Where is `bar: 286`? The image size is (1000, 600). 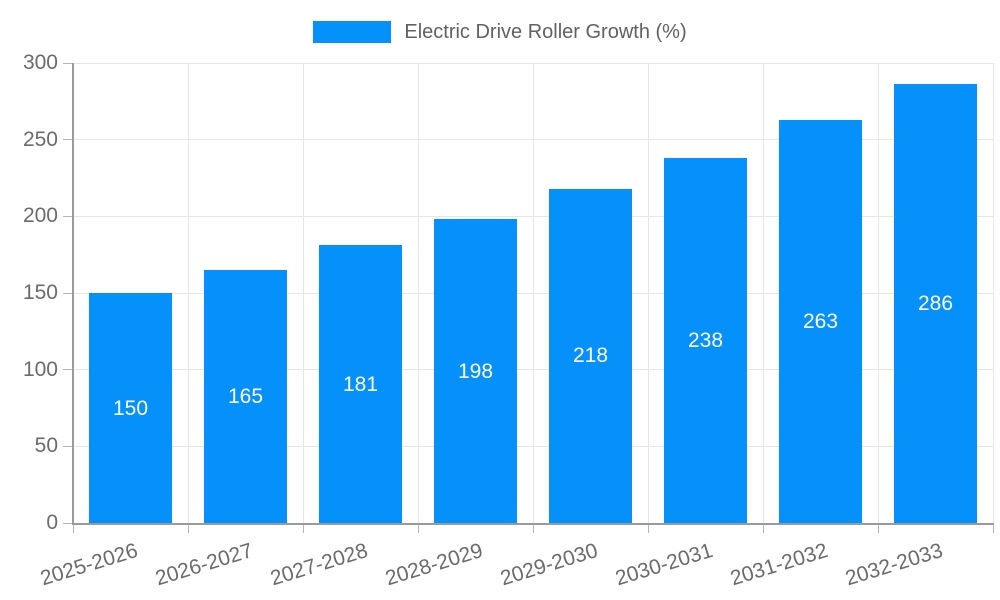
bar: 286 is located at coordinates (935, 303).